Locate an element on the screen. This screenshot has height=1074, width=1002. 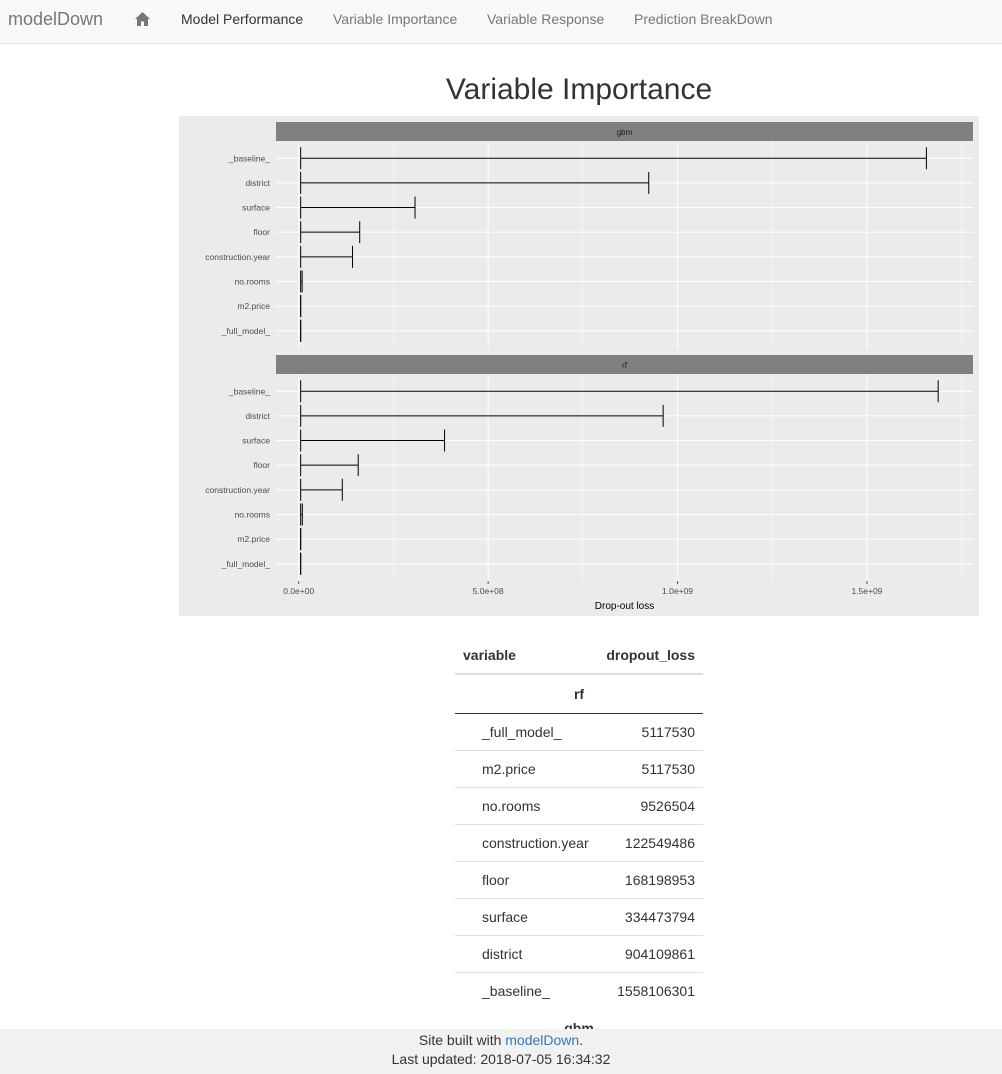
table-row: construction.year 122549486 is located at coordinates (579, 843).